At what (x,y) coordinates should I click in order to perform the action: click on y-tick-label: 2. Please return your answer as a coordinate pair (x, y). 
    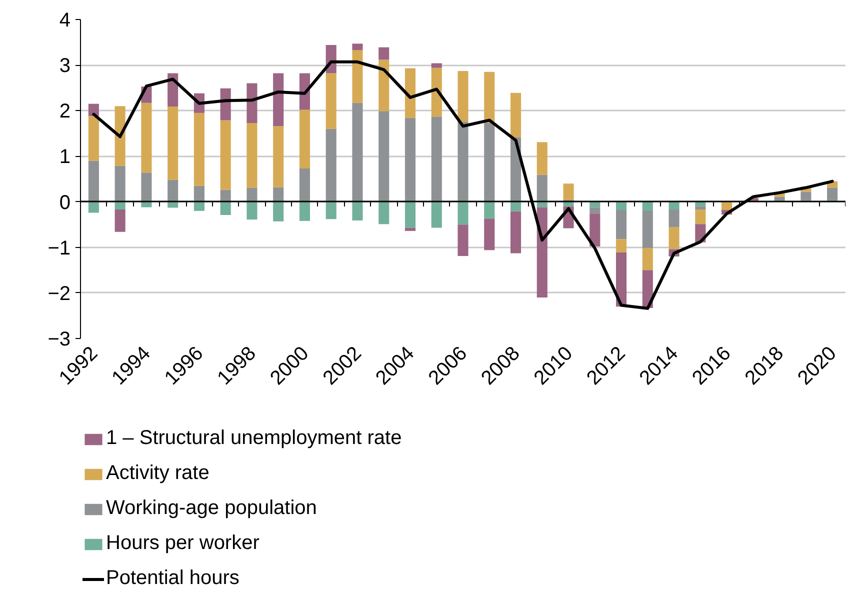
    Looking at the image, I should click on (64, 111).